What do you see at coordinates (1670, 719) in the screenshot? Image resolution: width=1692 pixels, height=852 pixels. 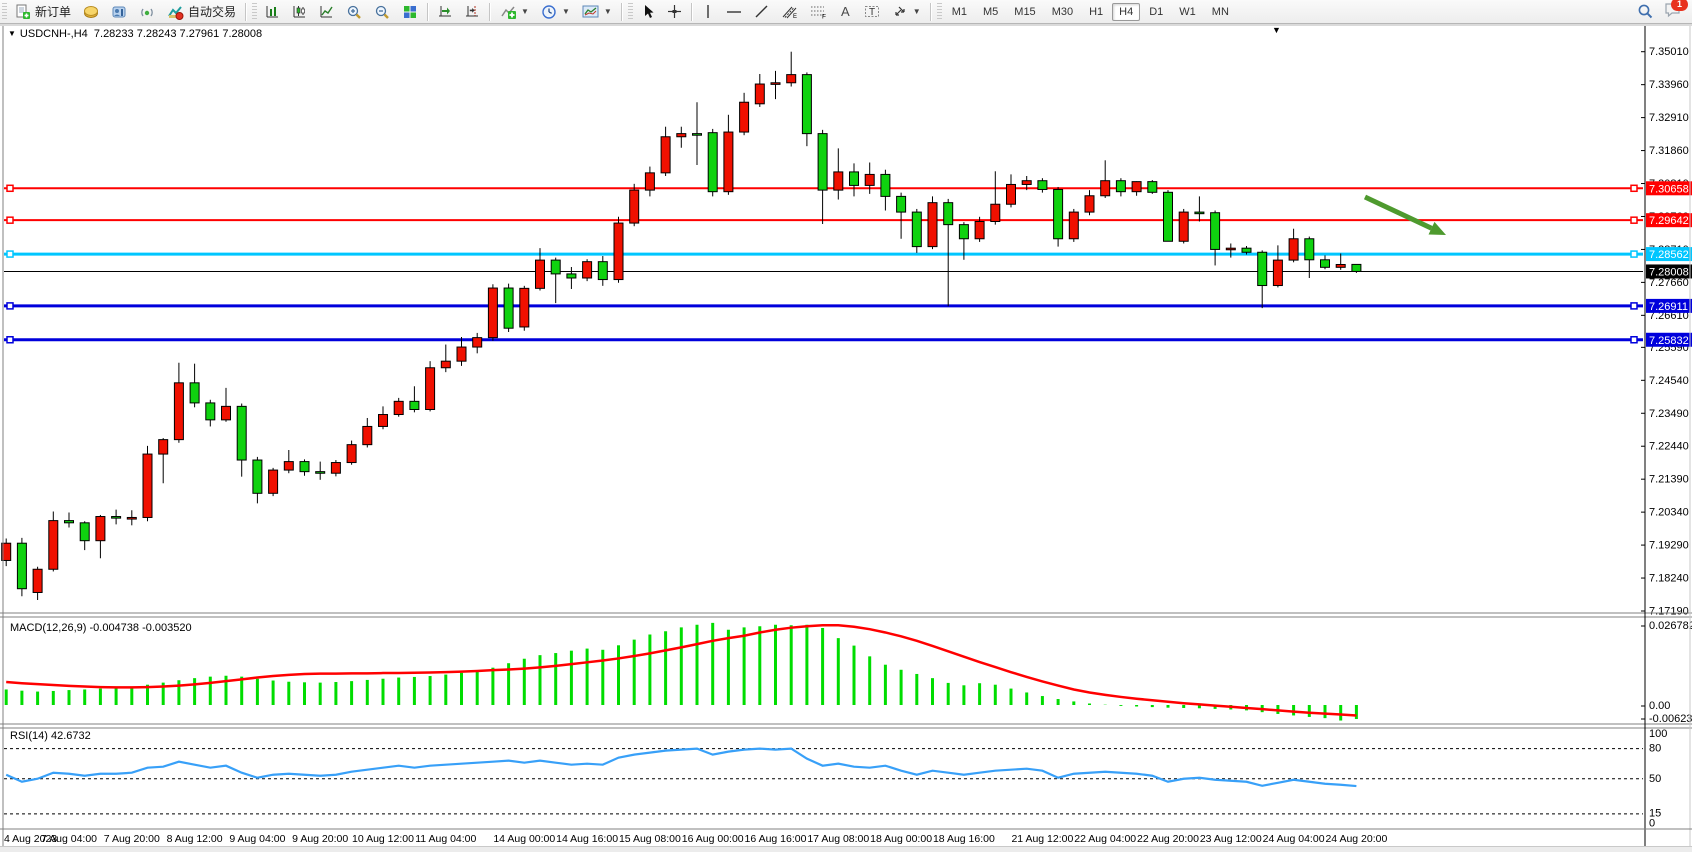 I see `svg-text: -0.006239` at bounding box center [1670, 719].